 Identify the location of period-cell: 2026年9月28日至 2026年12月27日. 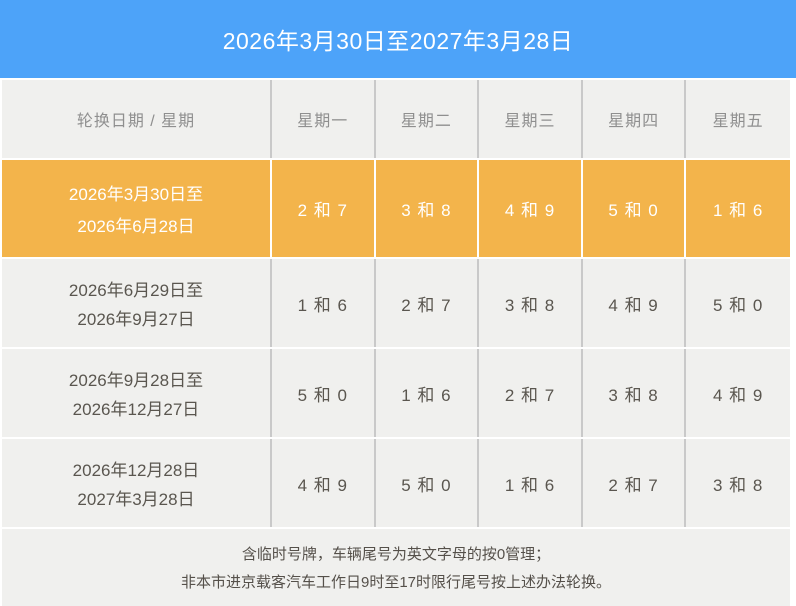
(137, 393).